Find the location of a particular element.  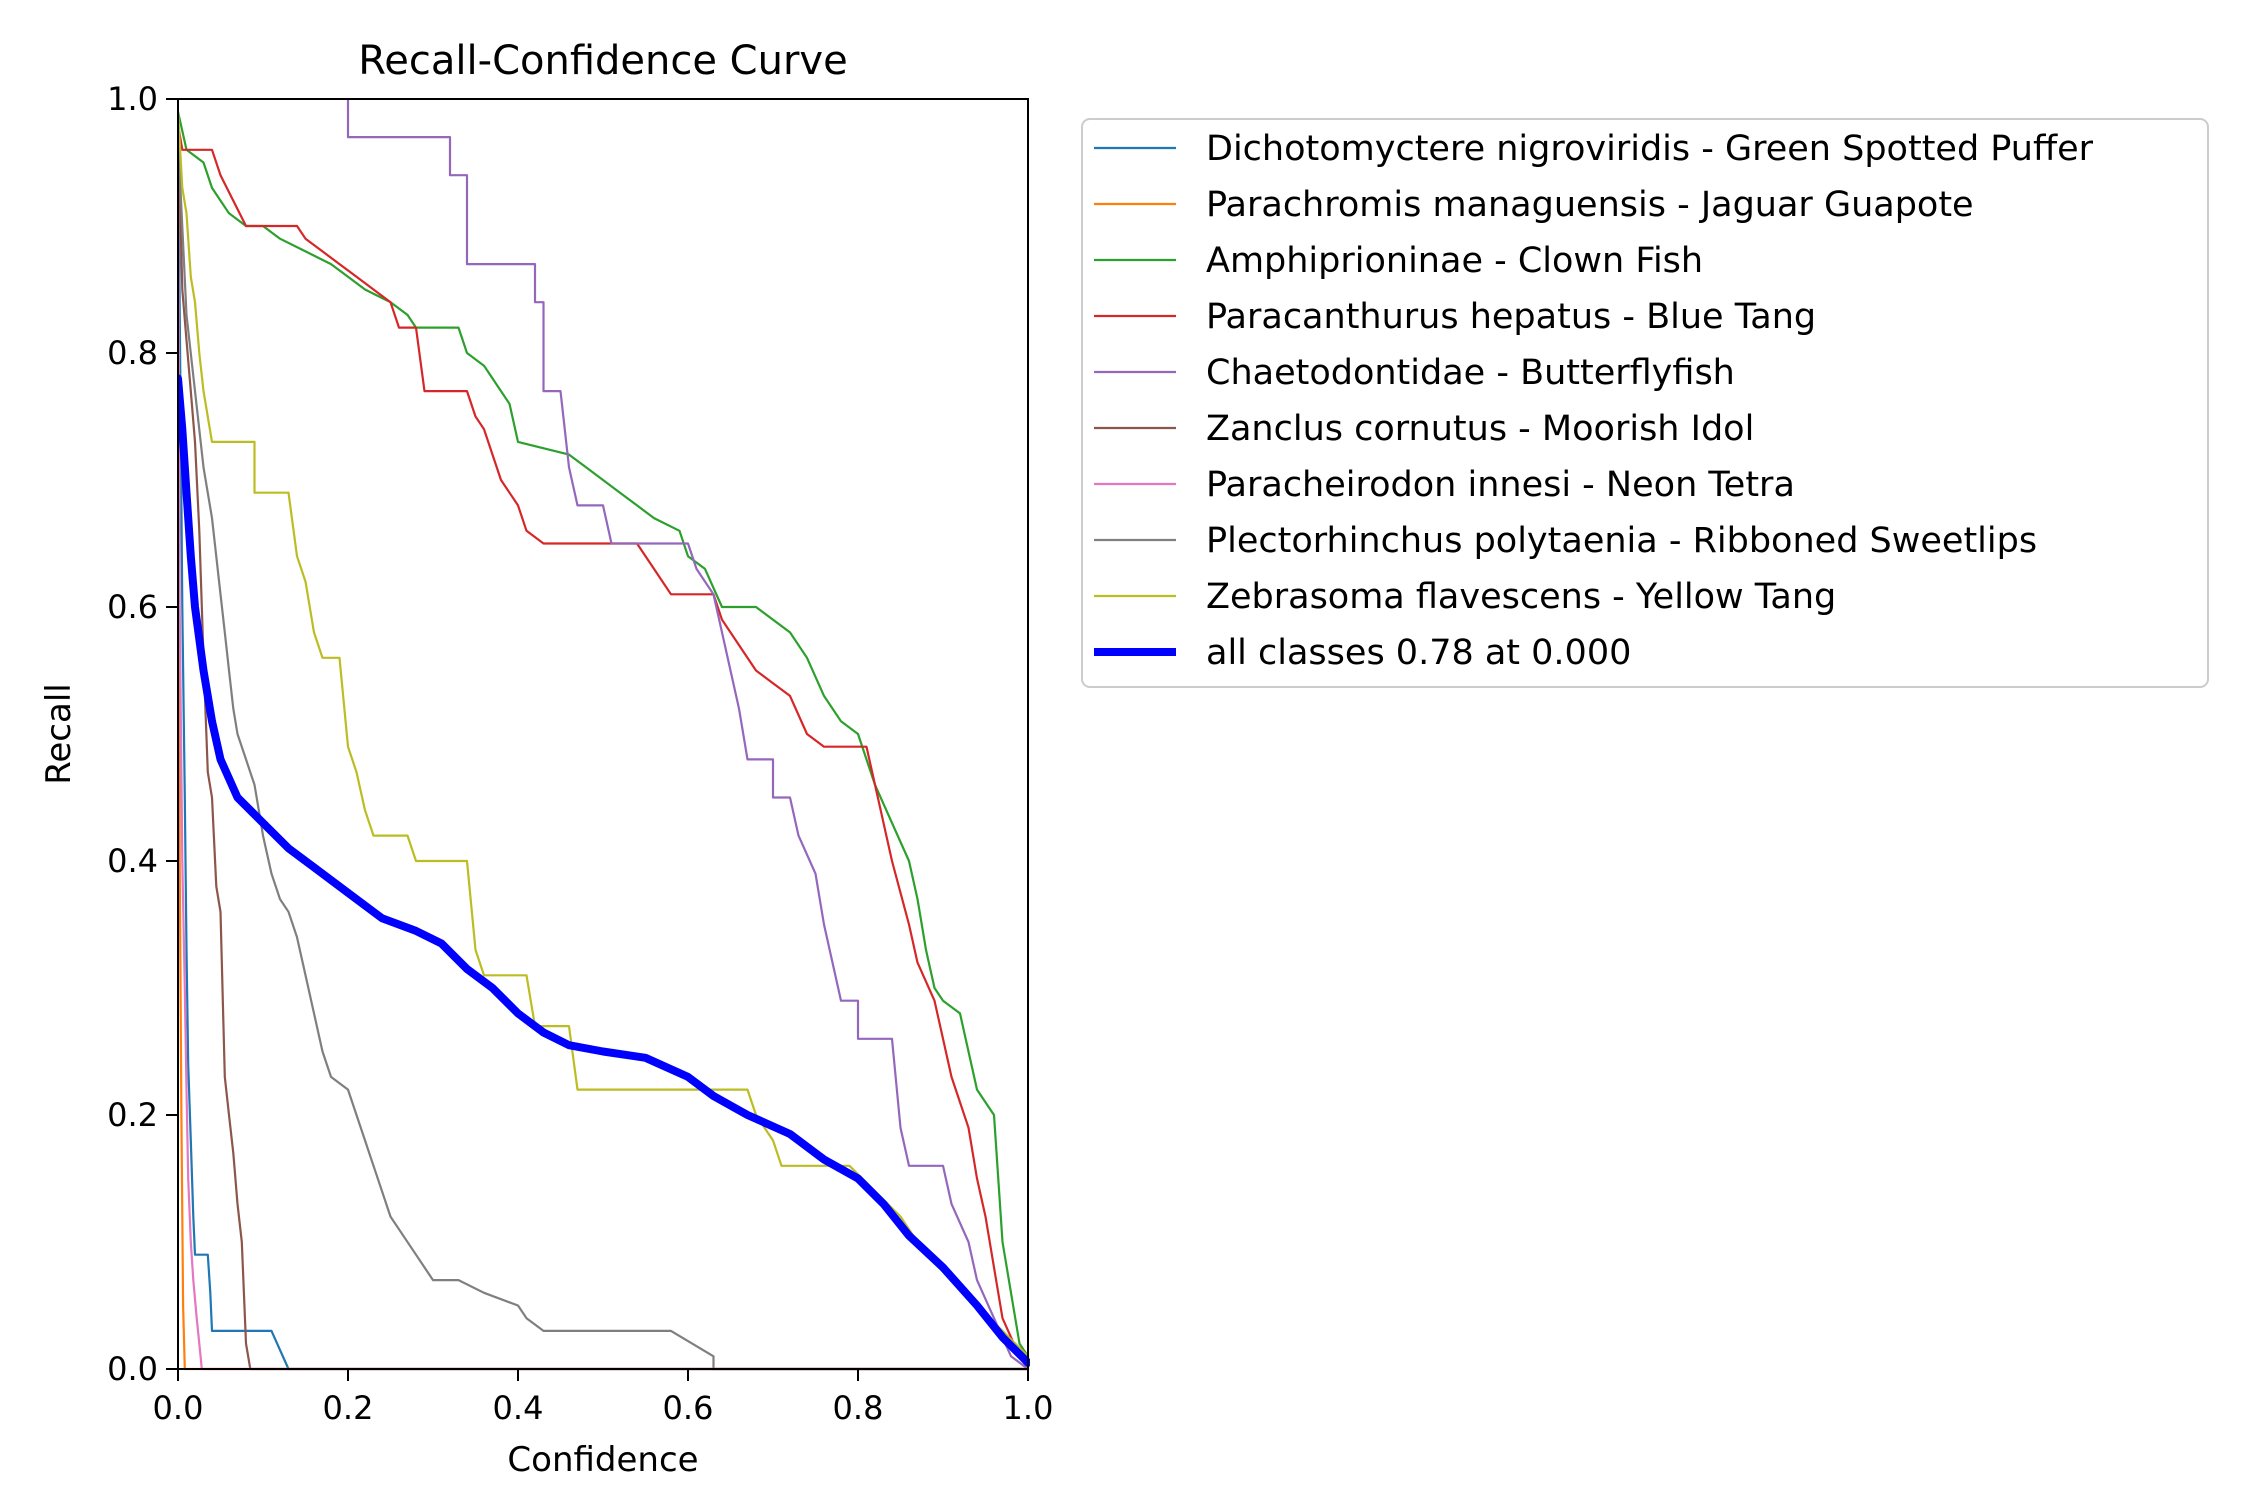

legend-label: all classes 0.78 at 0.000 is located at coordinates (1418, 653).